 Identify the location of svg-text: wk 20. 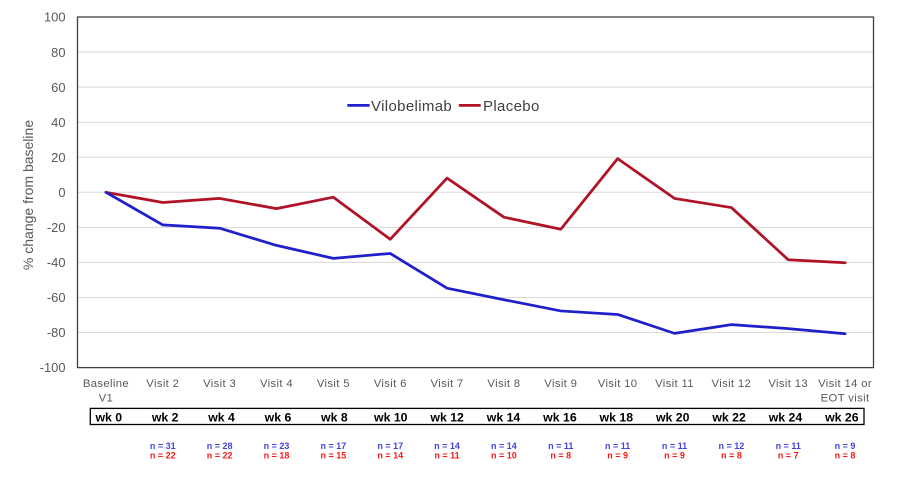
(672, 418).